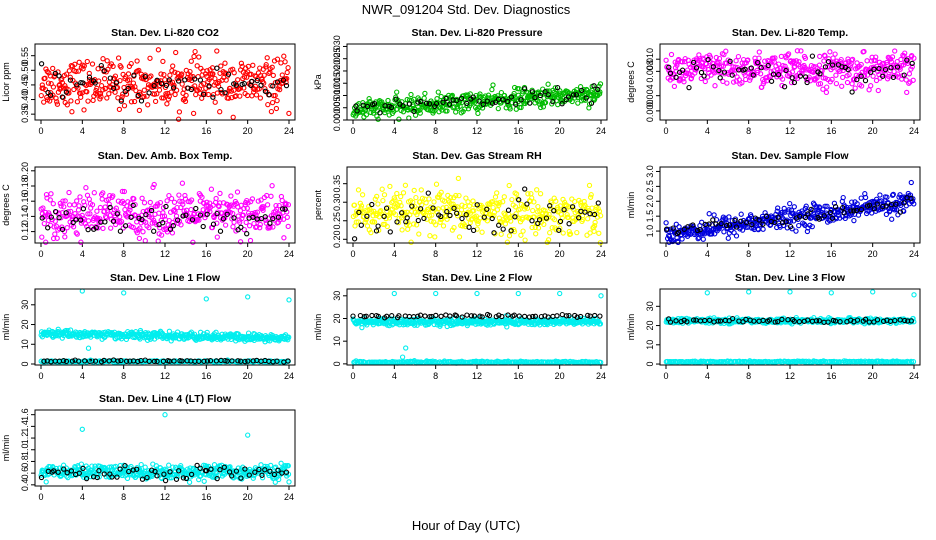 The width and height of the screenshot is (936, 540). I want to click on y-tick-label: 0.004, so click(650, 95).